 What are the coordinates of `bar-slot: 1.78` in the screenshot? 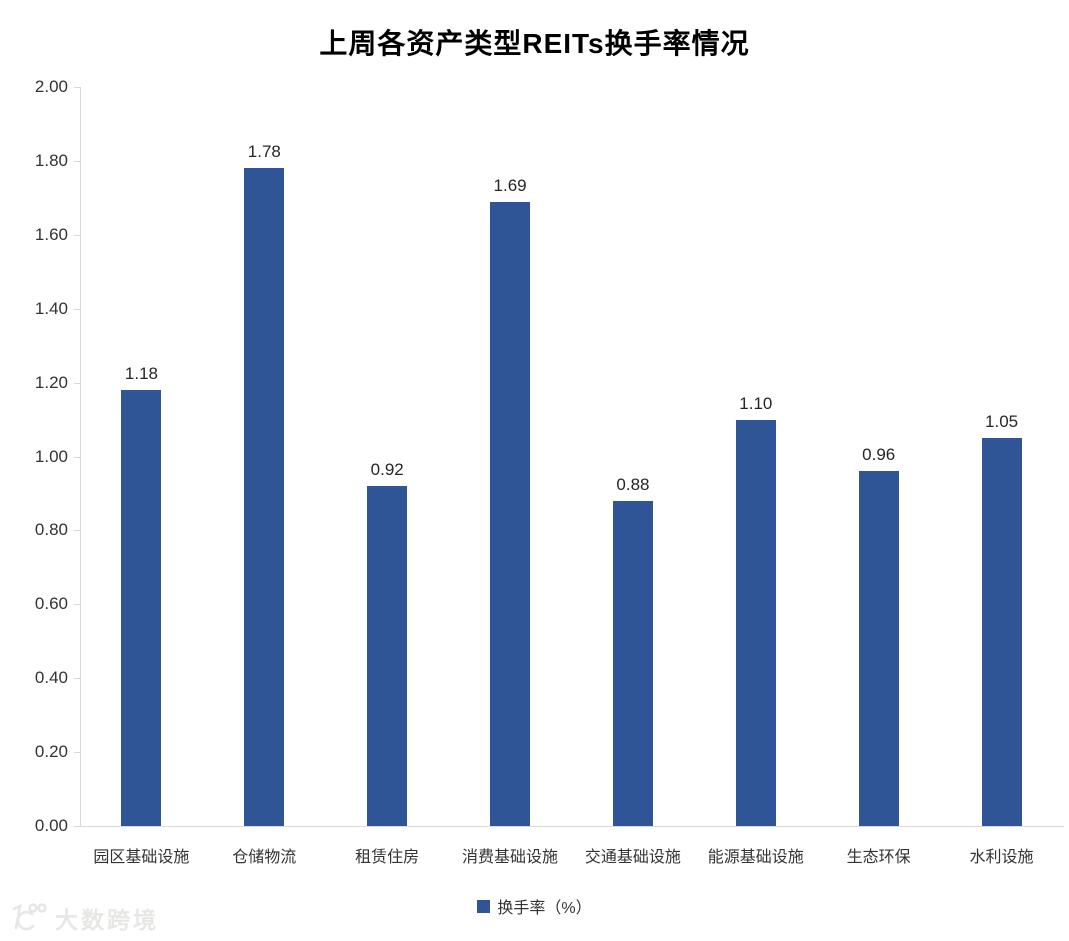 It's located at (264, 456).